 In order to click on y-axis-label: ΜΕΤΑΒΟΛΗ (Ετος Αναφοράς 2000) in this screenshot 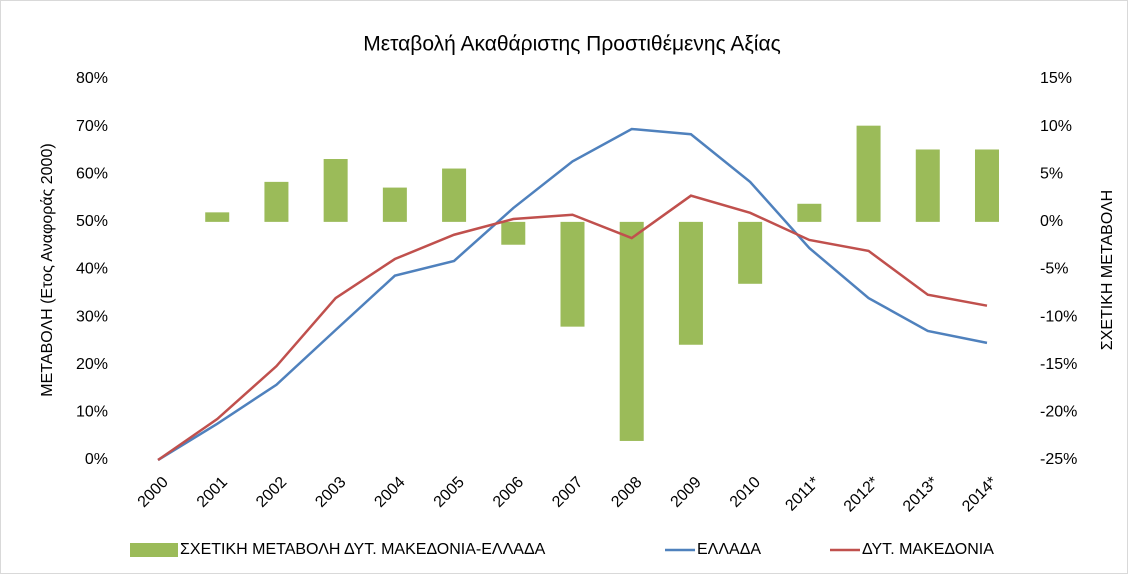, I will do `click(47, 269)`.